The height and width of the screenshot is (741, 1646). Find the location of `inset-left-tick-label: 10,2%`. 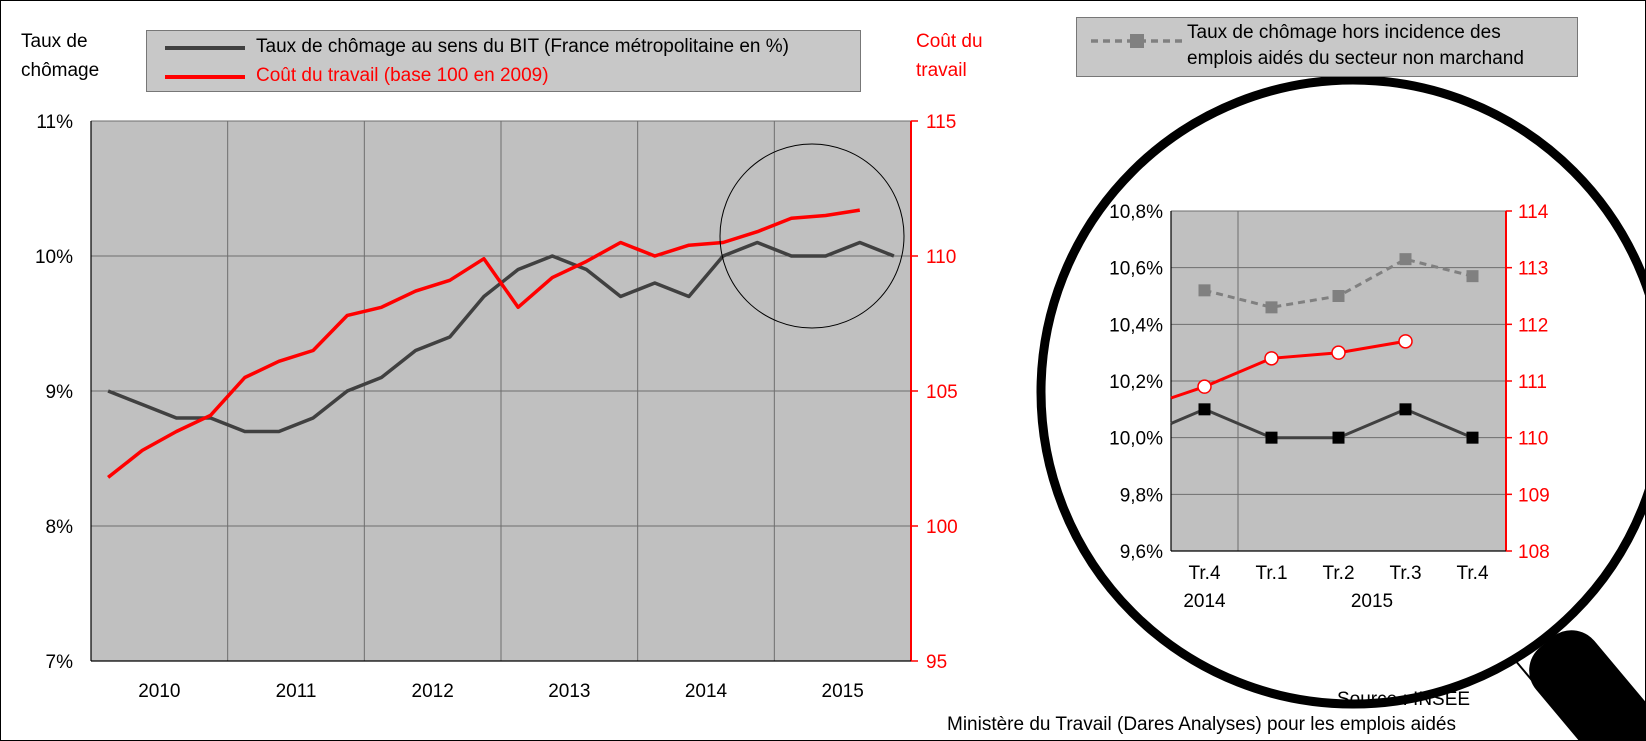

inset-left-tick-label: 10,2% is located at coordinates (1136, 382).